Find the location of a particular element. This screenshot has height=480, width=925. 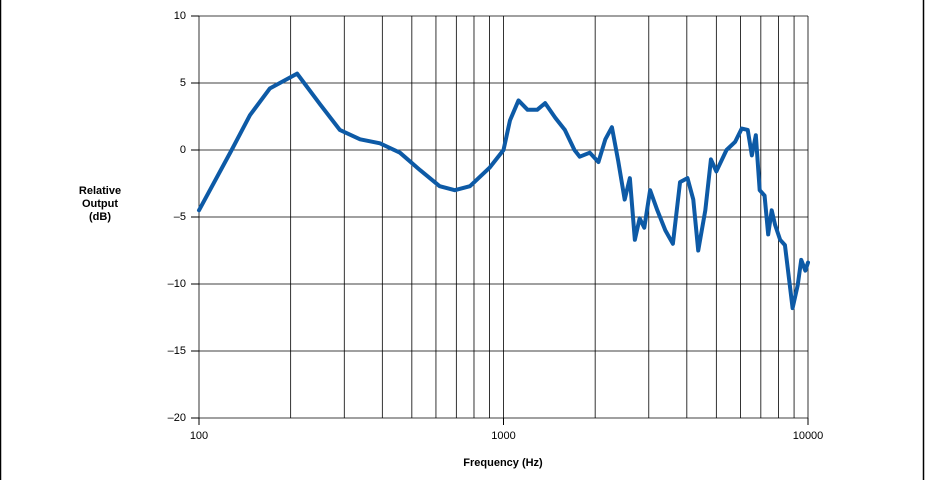

y-axis-label: (dB) is located at coordinates (100, 217).